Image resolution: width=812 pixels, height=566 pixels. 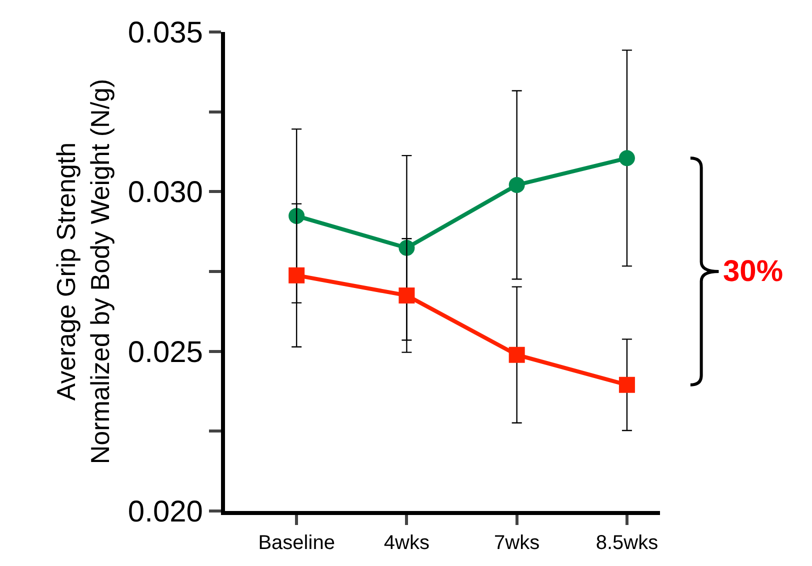 What do you see at coordinates (165, 512) in the screenshot?
I see `y-tick-label: 0.020` at bounding box center [165, 512].